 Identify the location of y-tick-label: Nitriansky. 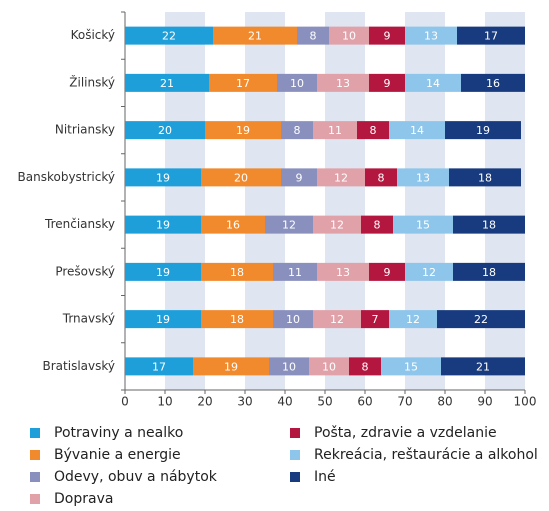
(85, 130).